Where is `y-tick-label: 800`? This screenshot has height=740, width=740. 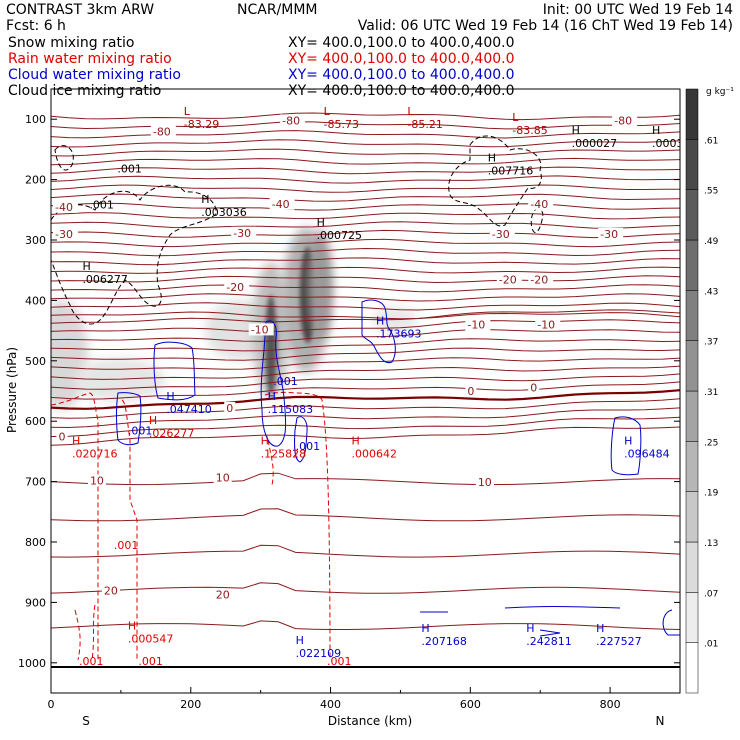
y-tick-label: 800 is located at coordinates (35, 542).